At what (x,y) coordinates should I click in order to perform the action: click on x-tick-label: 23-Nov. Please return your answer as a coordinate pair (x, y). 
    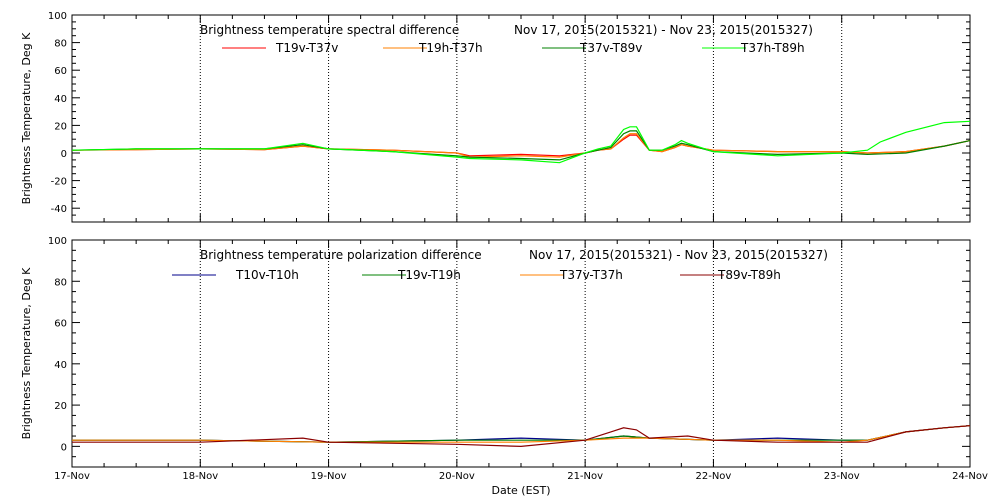
    Looking at the image, I should click on (842, 476).